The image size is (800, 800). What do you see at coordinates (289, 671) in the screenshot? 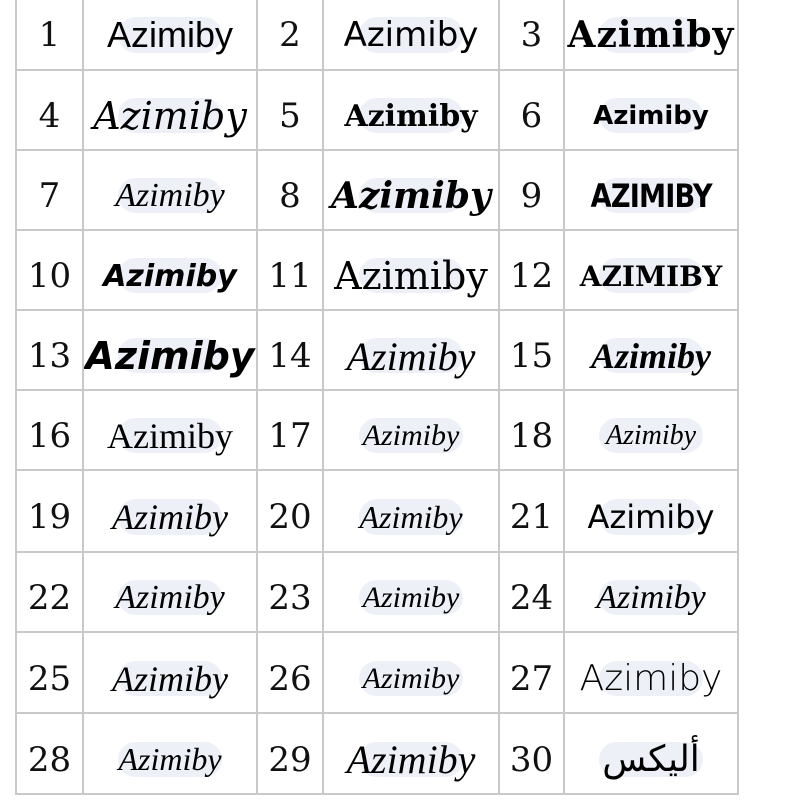
I see `sample-number: 26` at bounding box center [289, 671].